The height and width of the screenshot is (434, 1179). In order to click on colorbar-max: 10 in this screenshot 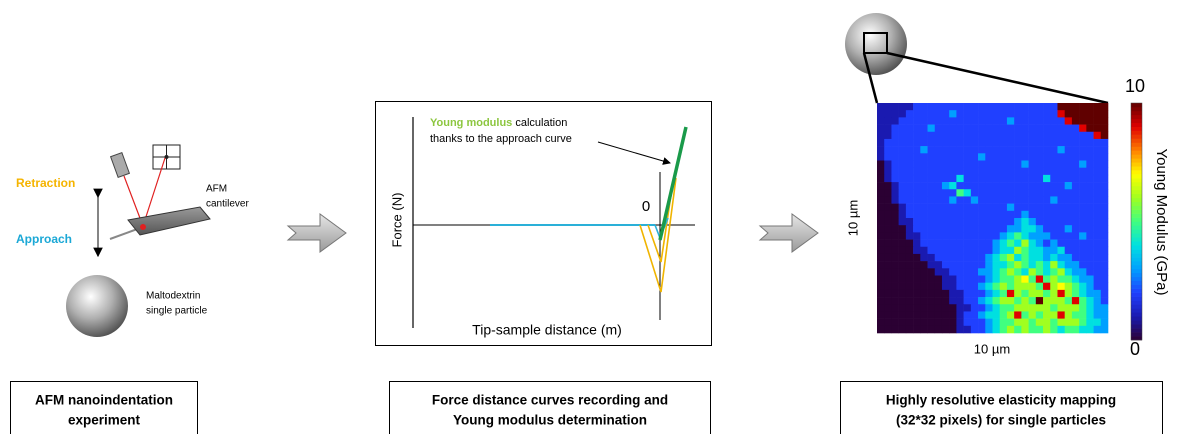, I will do `click(1135, 86)`.